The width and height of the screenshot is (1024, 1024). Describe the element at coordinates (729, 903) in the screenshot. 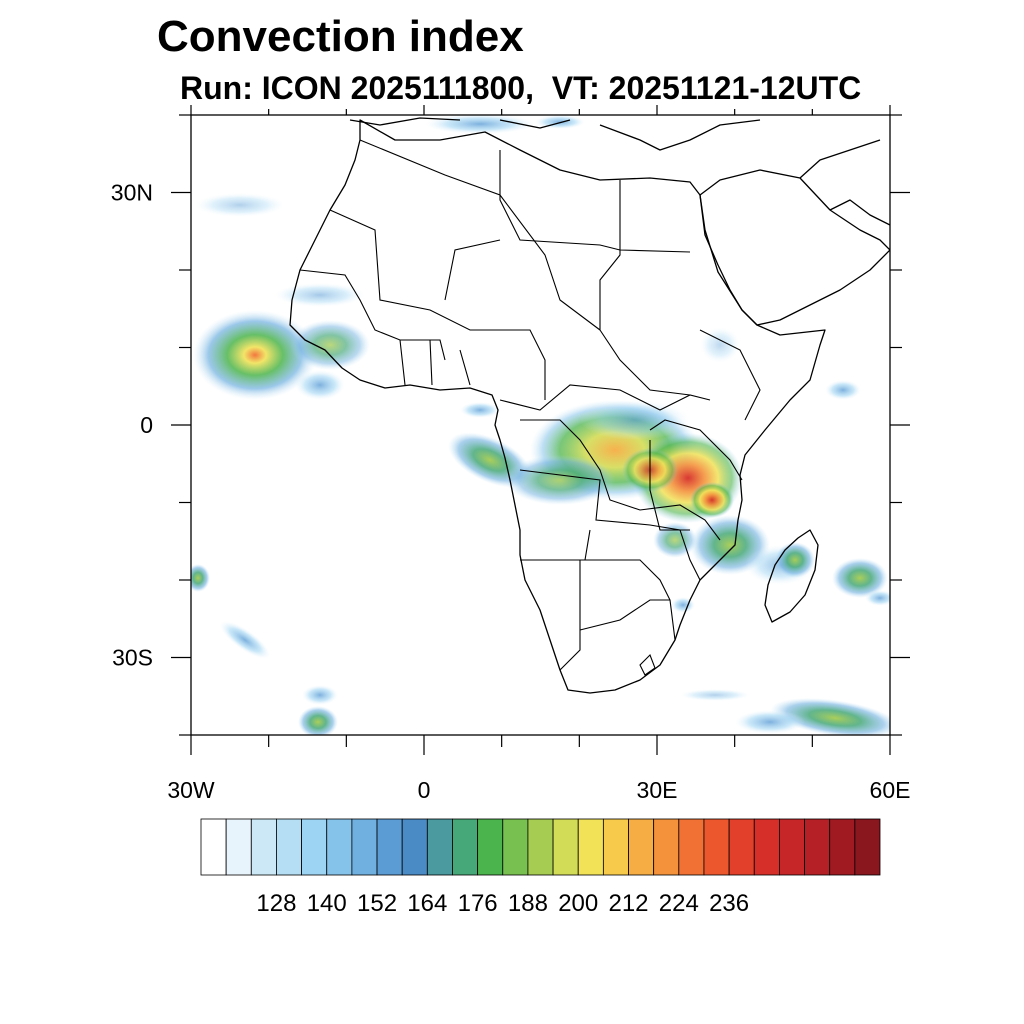

I see `colorbar-label: 236` at that location.